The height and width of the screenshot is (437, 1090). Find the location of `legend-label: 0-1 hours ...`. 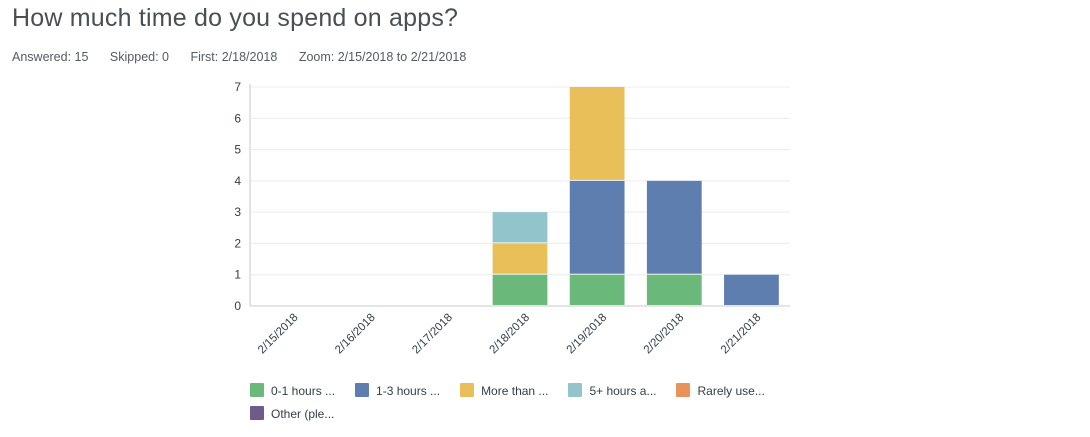

legend-label: 0-1 hours ... is located at coordinates (303, 391).